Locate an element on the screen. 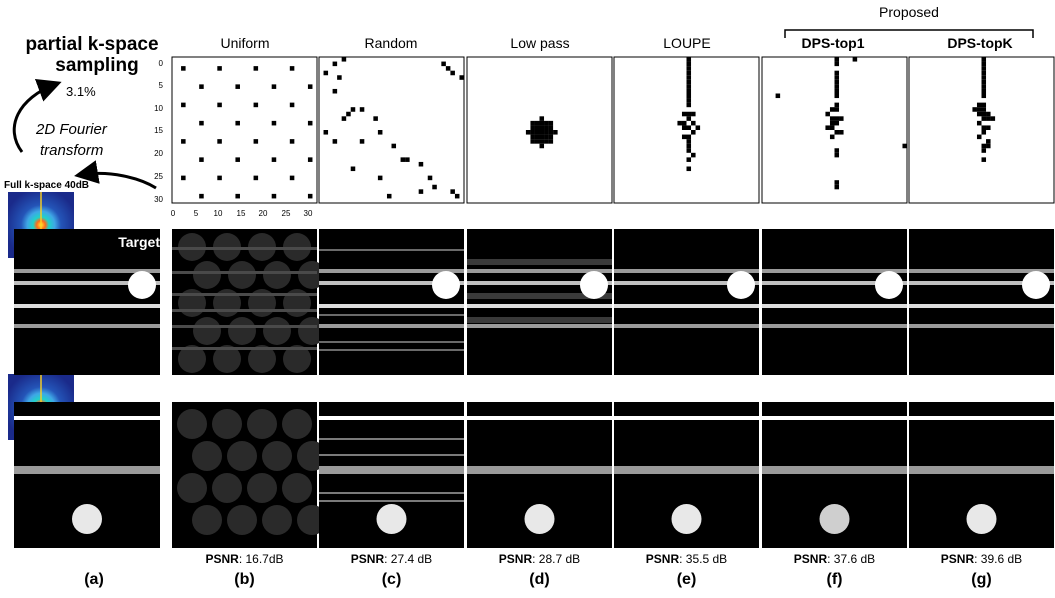 The width and height of the screenshot is (1055, 598). sampling-title-line2: sampling is located at coordinates (96, 65).